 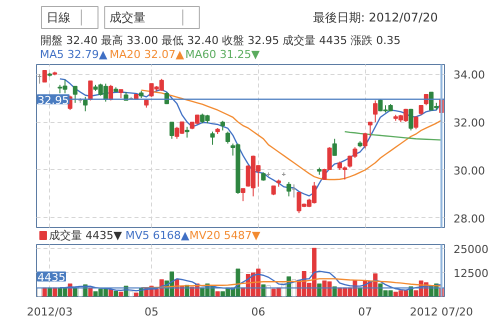 I want to click on x-tick-label: 2012/03, so click(x=49, y=312).